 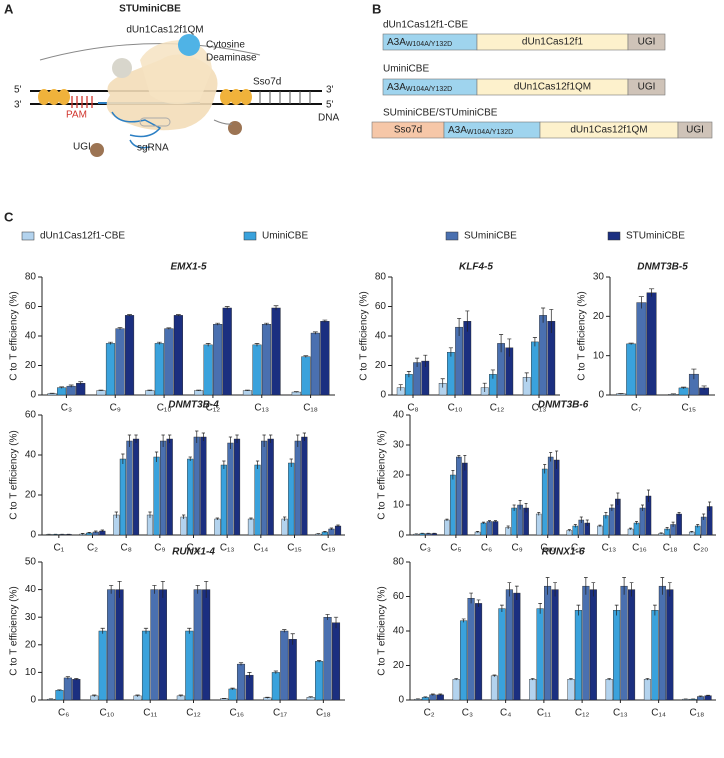 I want to click on label-deaminase: Deaminase, so click(x=231, y=58).